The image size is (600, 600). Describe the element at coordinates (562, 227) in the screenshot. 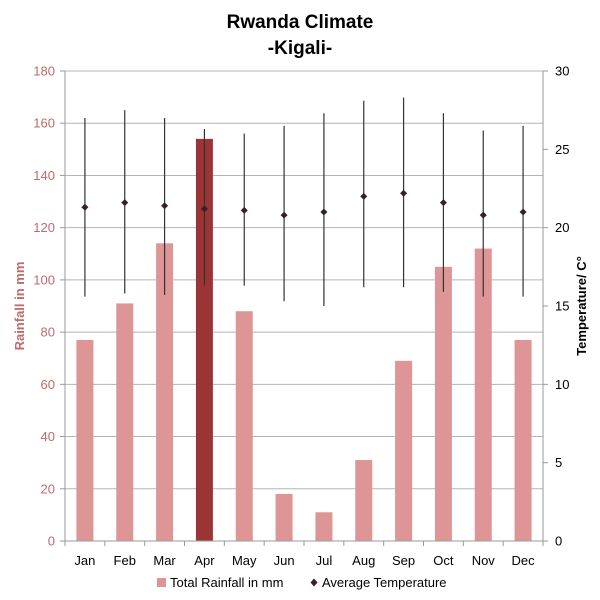

I see `y-tick-label-right: 20` at that location.